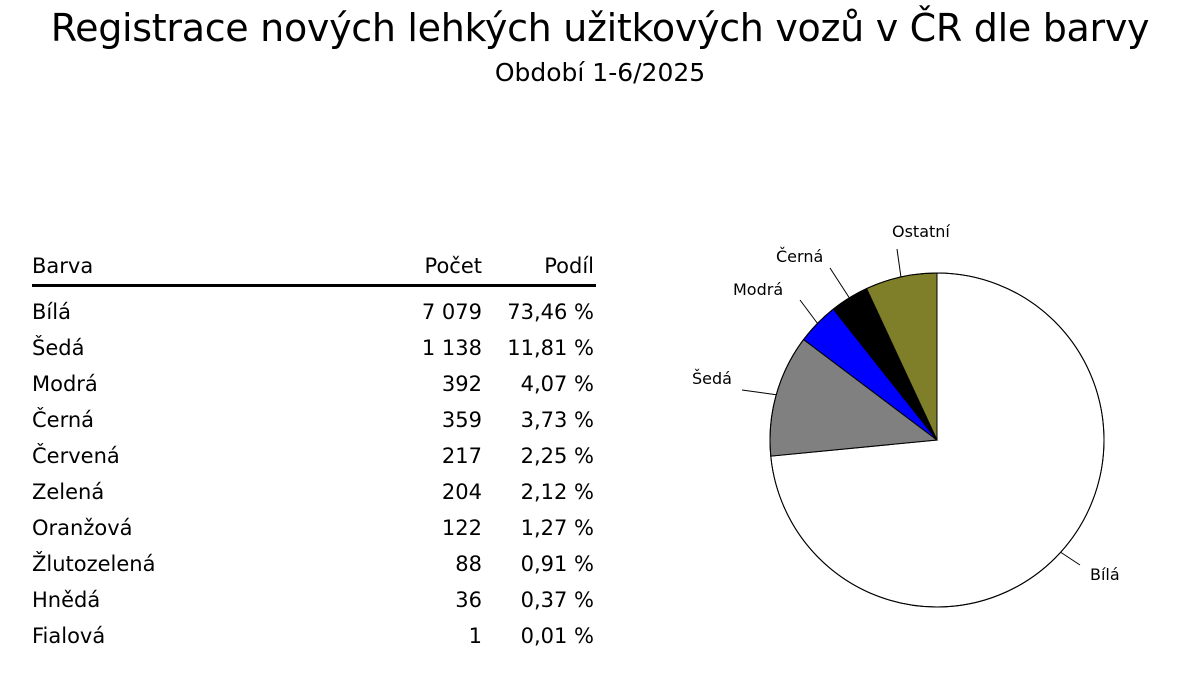 The height and width of the screenshot is (691, 1200). What do you see at coordinates (799, 256) in the screenshot?
I see `pie-slice-label: Černá` at bounding box center [799, 256].